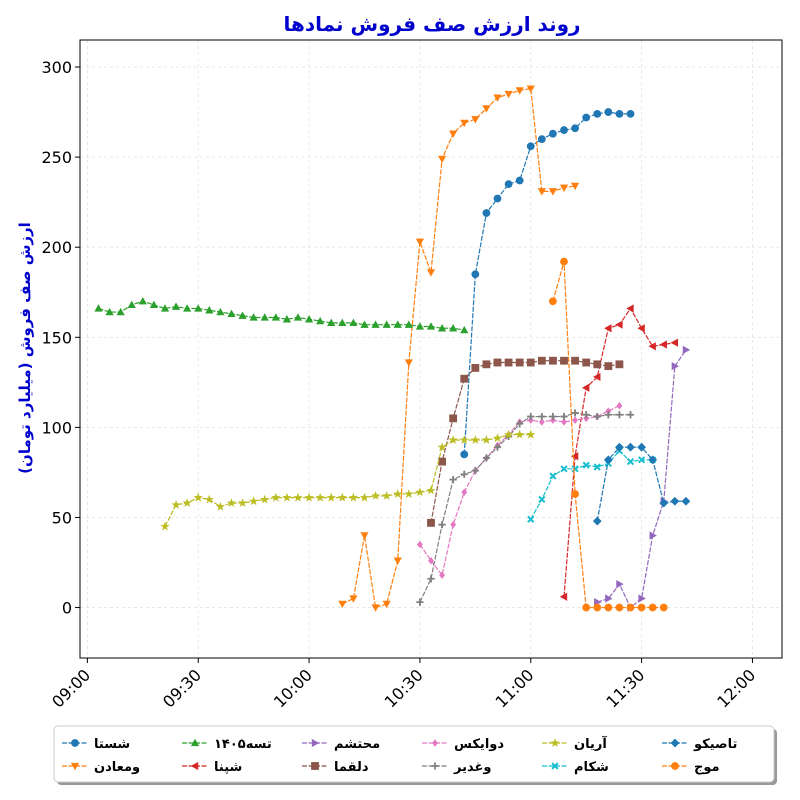 Image resolution: width=800 pixels, height=800 pixels. Describe the element at coordinates (591, 767) in the screenshot. I see `legend-label: شکام` at that location.